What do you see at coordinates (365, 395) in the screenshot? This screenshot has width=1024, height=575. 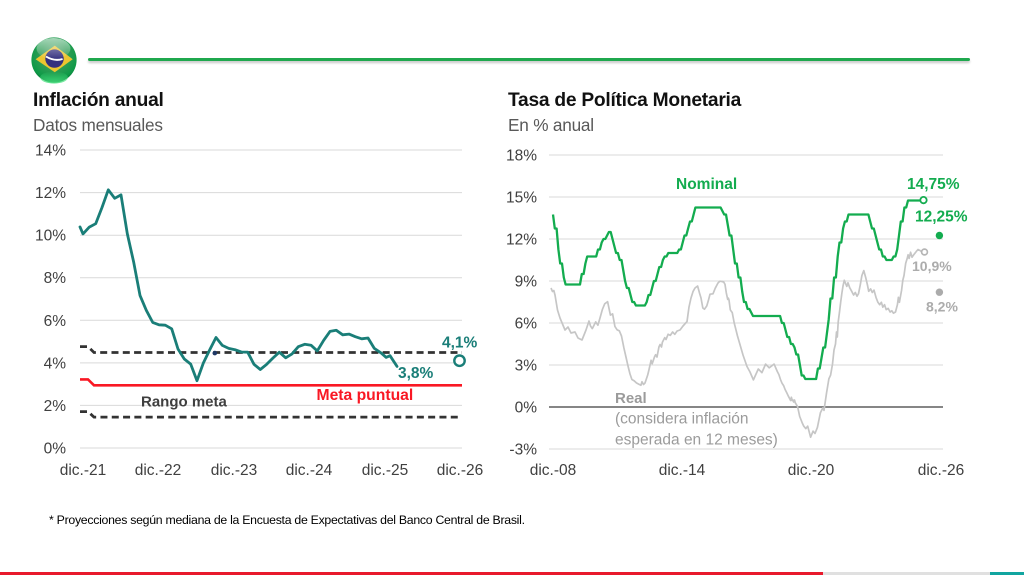 I see `svg-text: Meta puntual` at bounding box center [365, 395].